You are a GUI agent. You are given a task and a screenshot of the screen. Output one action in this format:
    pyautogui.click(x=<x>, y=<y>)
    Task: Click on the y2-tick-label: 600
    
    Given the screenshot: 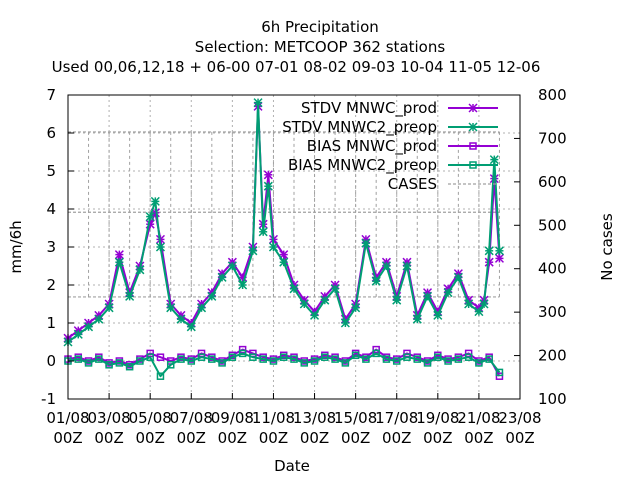 What is the action you would take?
    pyautogui.click(x=552, y=182)
    